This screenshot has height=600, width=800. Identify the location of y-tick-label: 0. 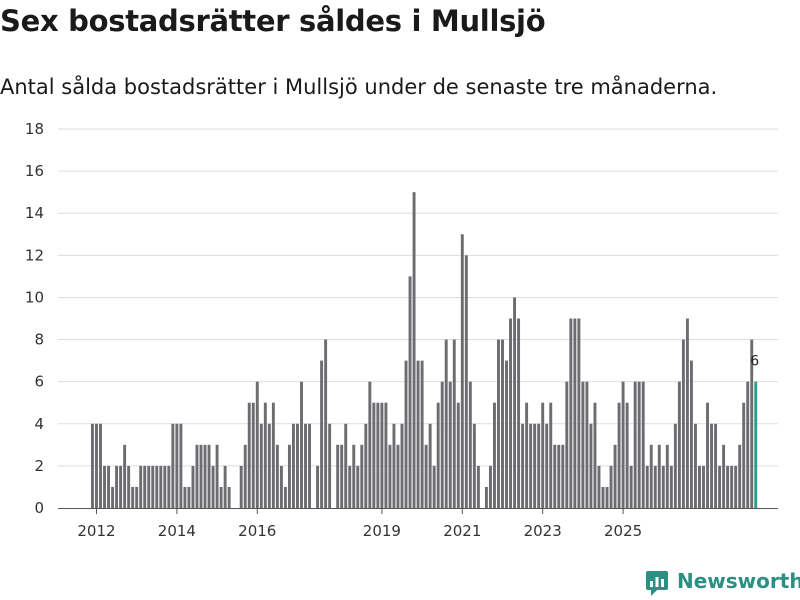
(39, 508).